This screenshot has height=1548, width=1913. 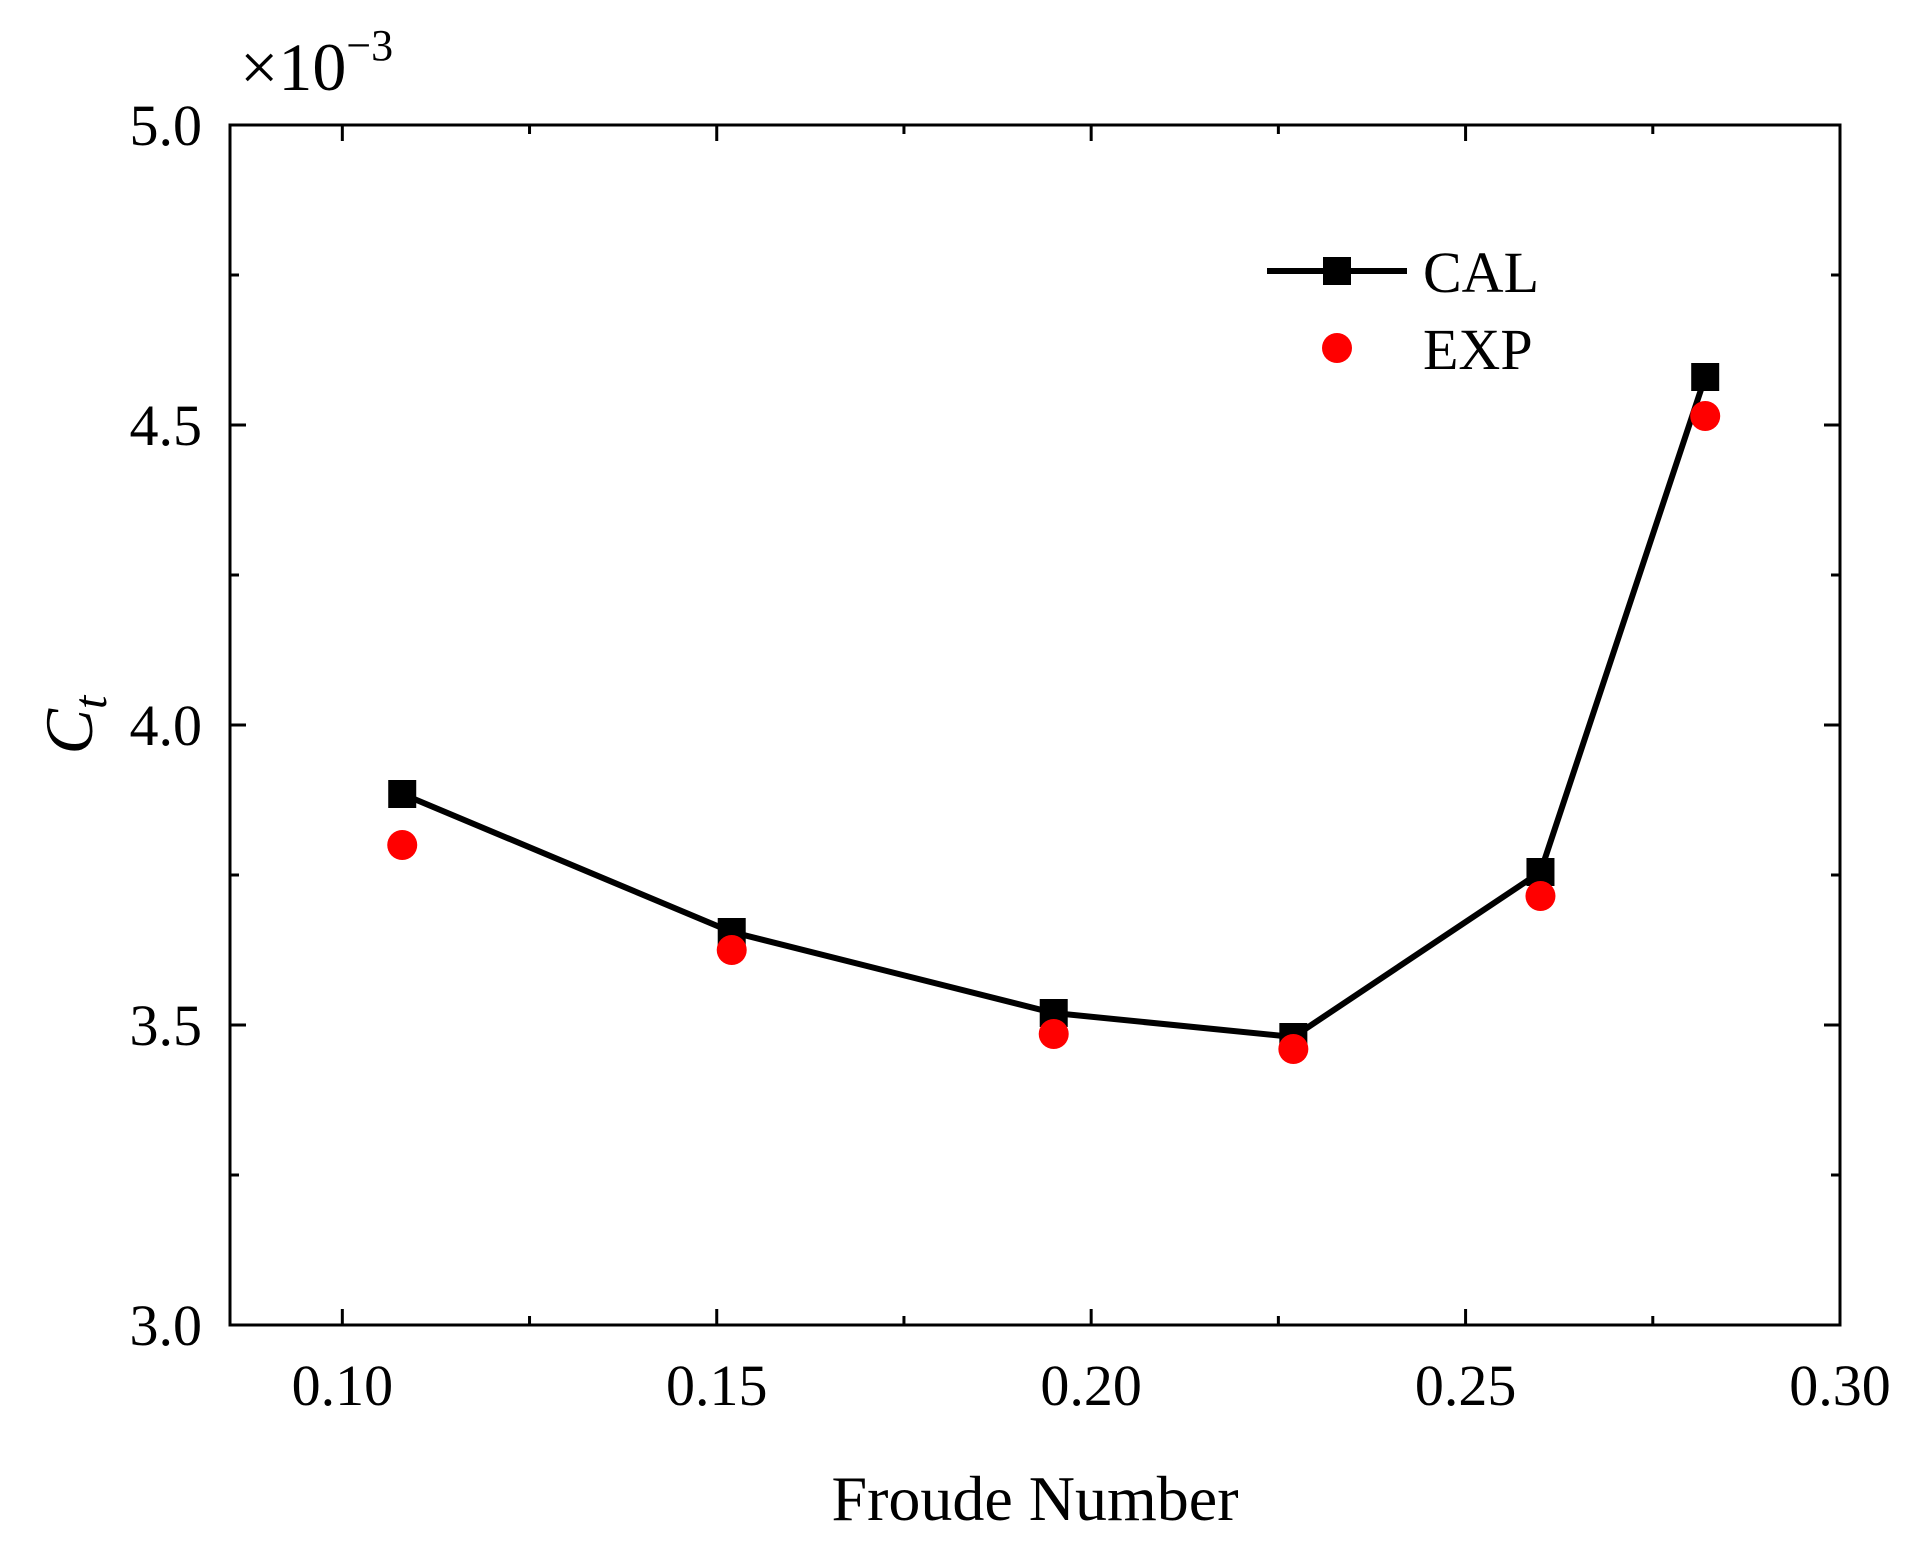 What do you see at coordinates (1466, 1385) in the screenshot?
I see `x-tick-label: 0.25` at bounding box center [1466, 1385].